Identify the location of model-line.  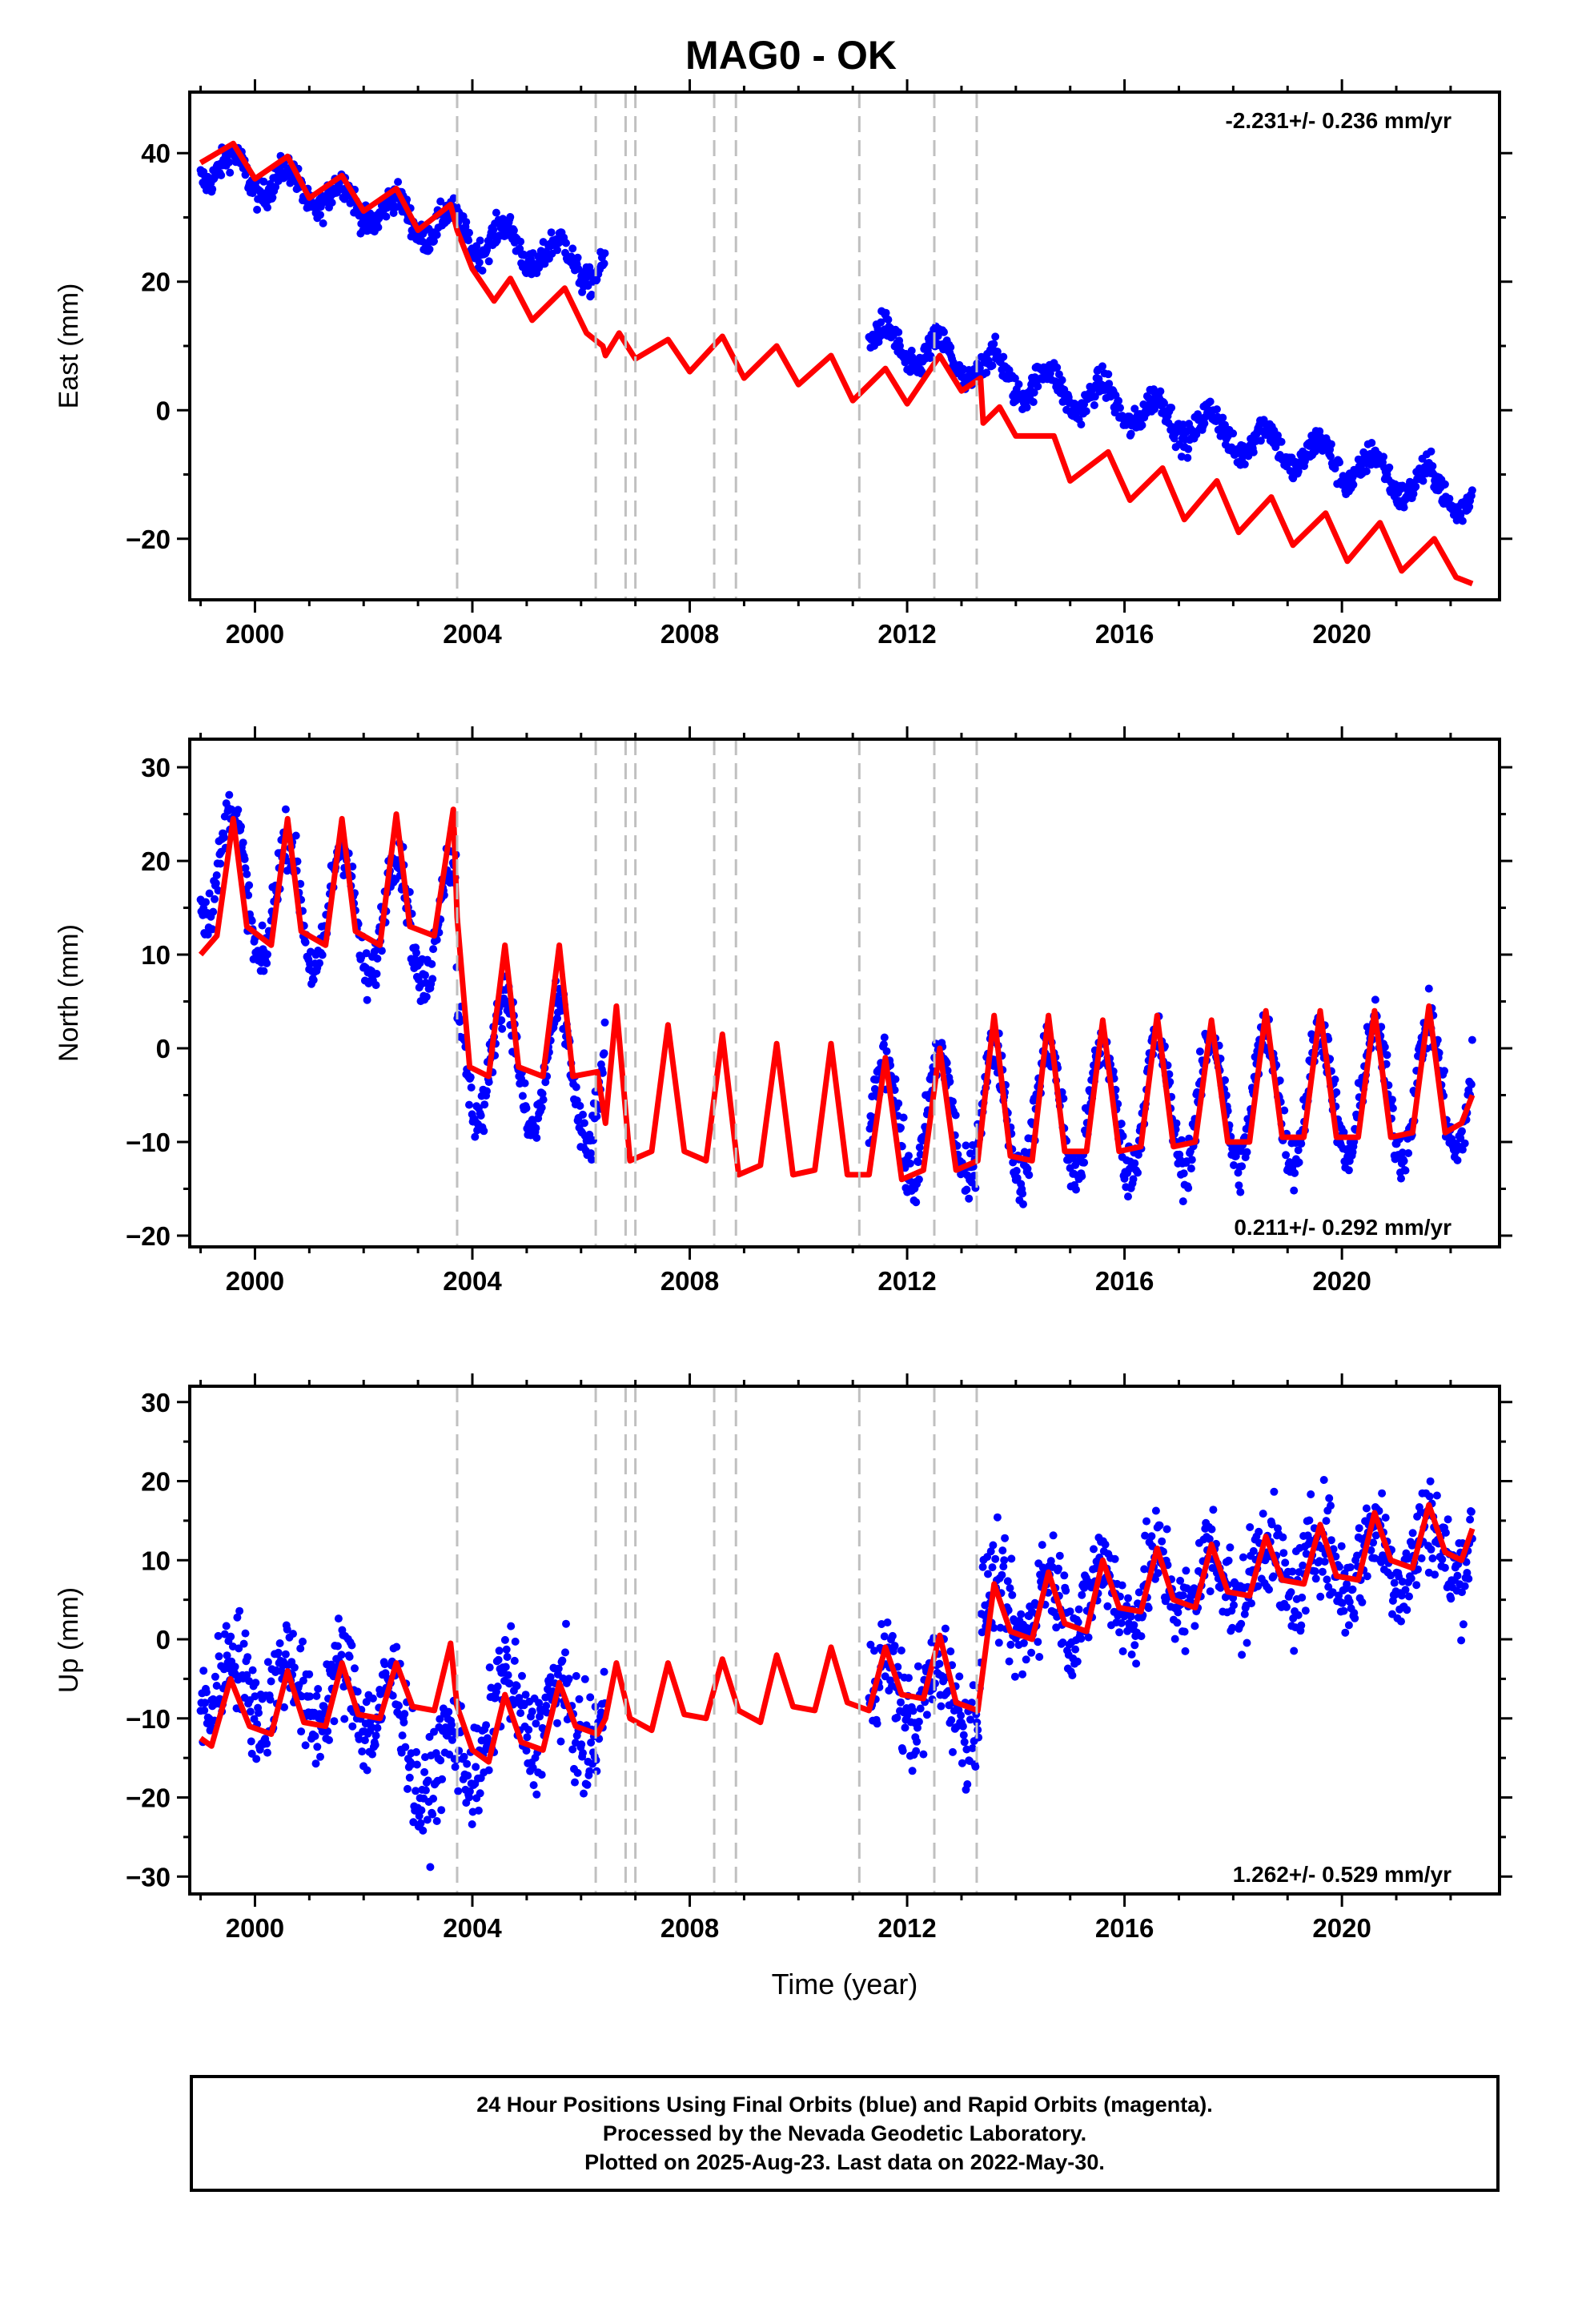
(838, 1633).